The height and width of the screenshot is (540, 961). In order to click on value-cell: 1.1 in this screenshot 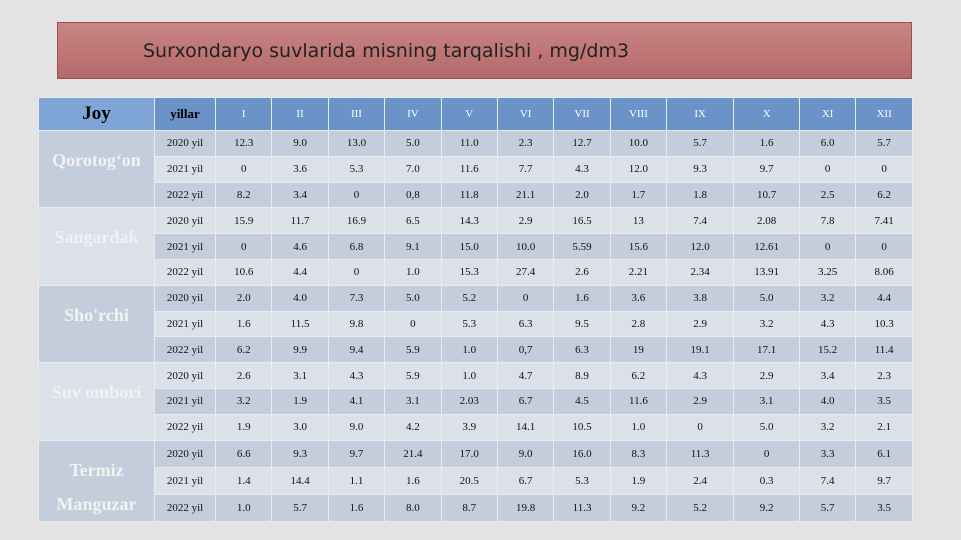, I will do `click(356, 480)`.